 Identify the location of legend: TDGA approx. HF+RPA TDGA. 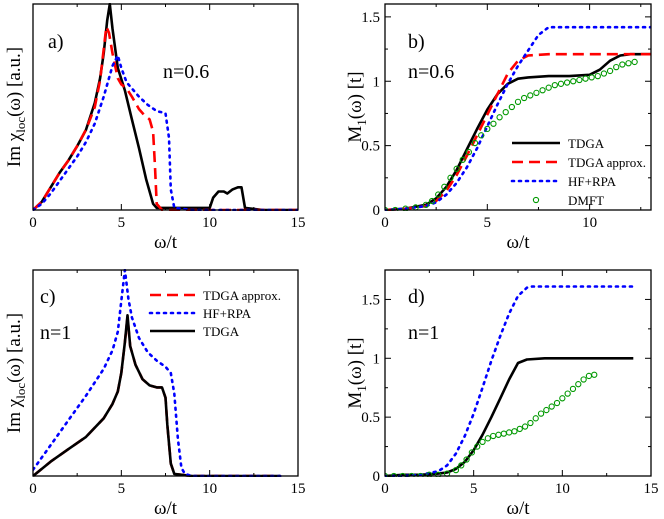
(214, 313).